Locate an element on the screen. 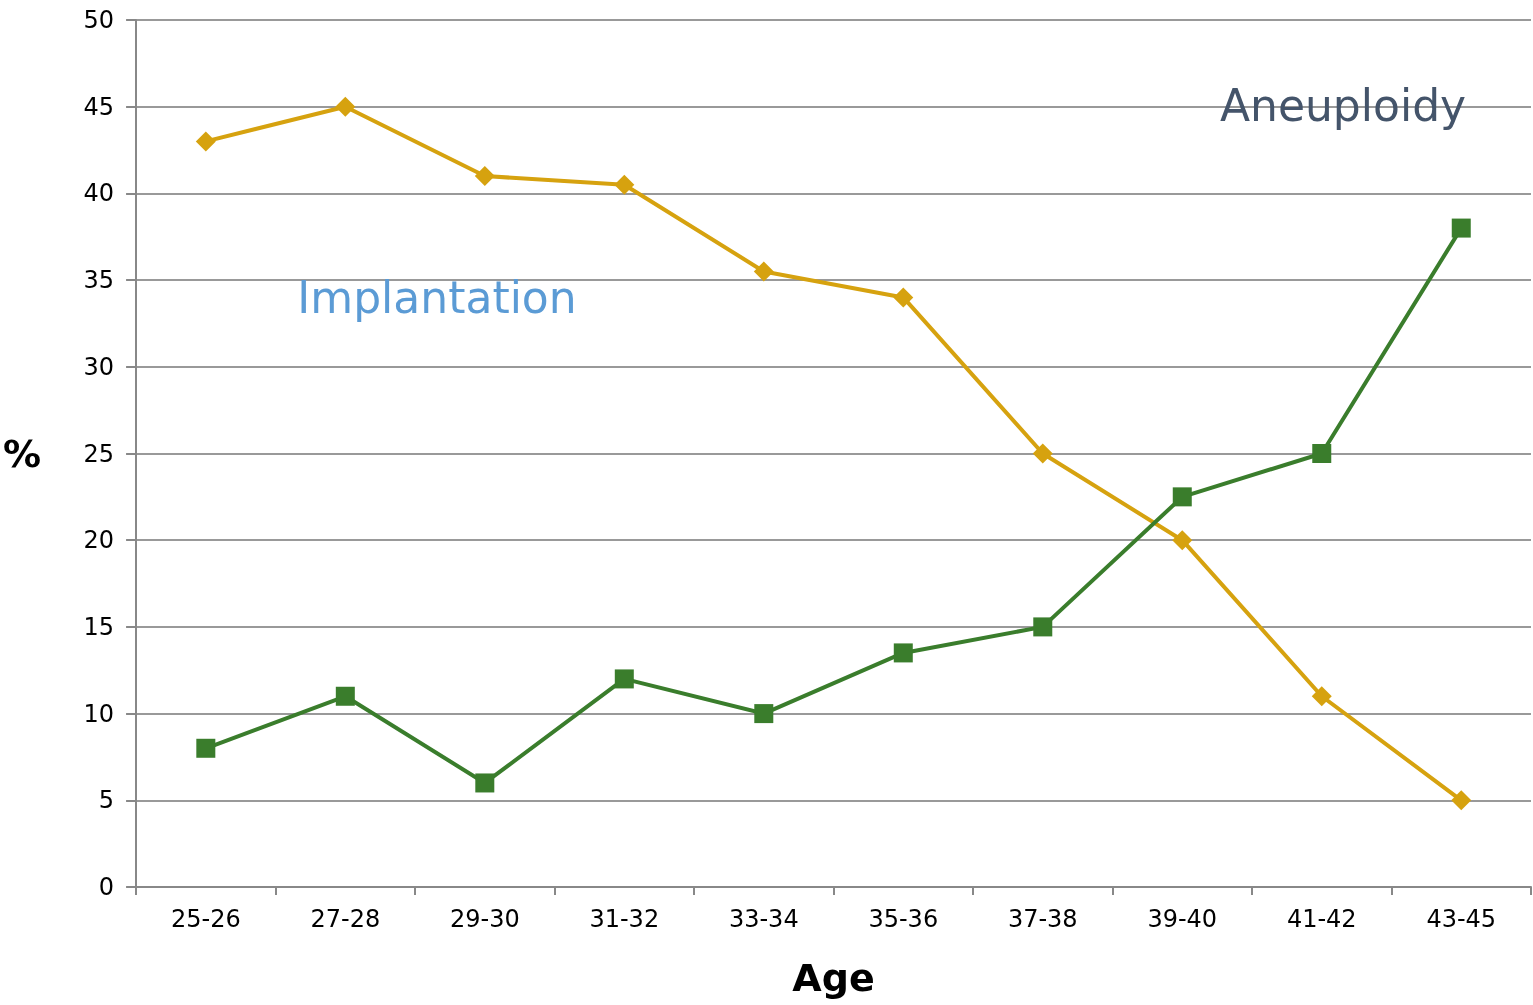 The image size is (1533, 1005). y-tick-label: 40 is located at coordinates (99, 193).